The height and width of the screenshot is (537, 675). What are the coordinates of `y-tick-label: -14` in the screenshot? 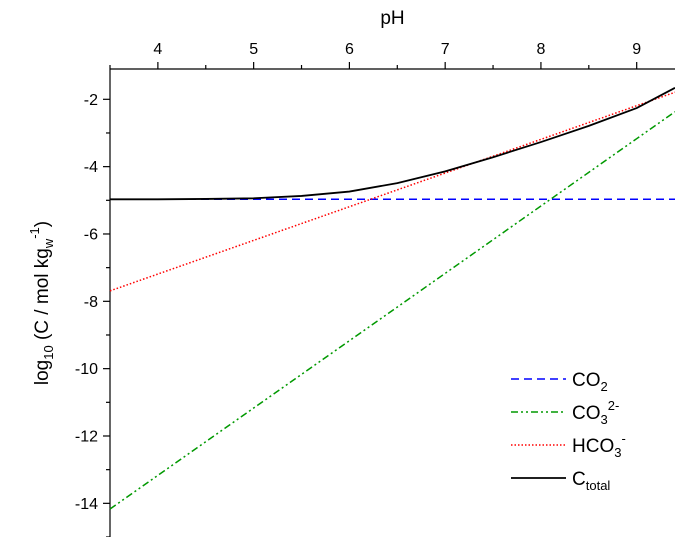 It's located at (86, 504).